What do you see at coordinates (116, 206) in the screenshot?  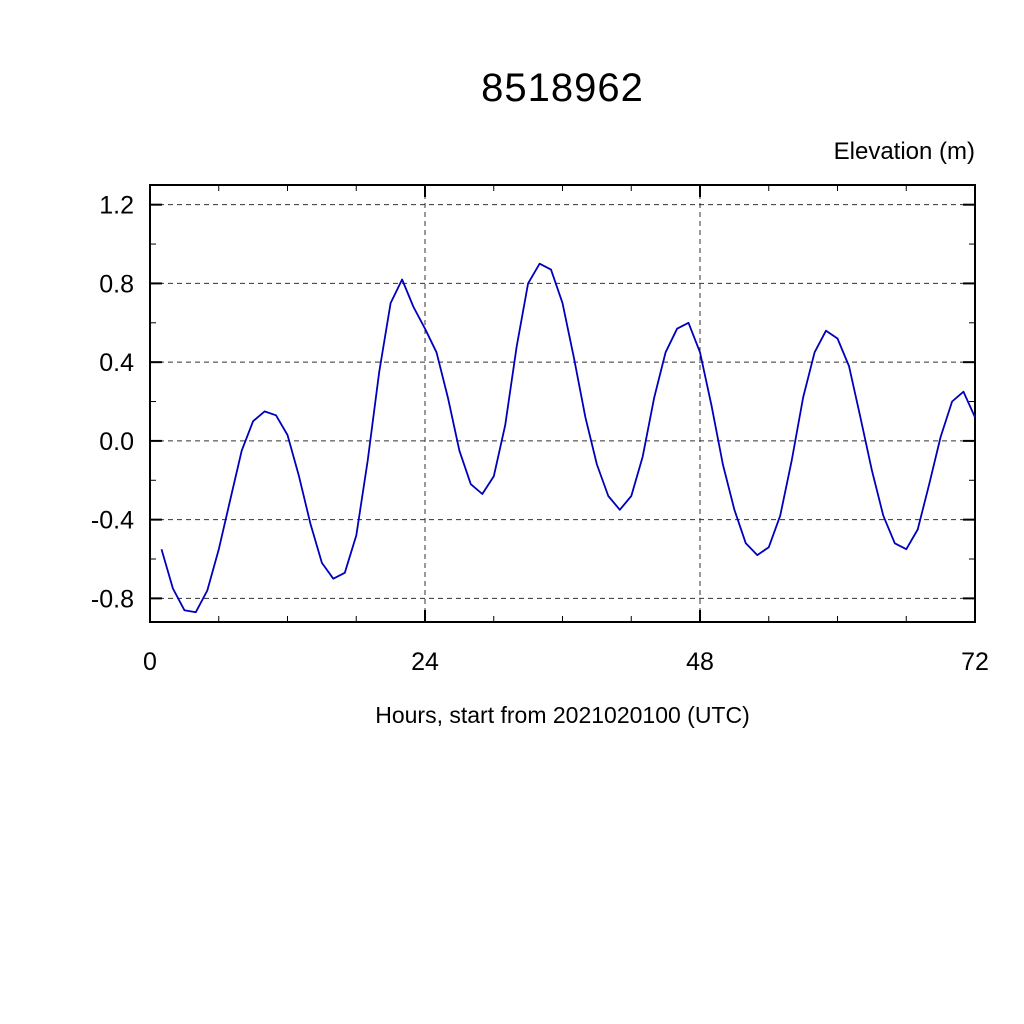 I see `y-tick-label: 1.2` at bounding box center [116, 206].